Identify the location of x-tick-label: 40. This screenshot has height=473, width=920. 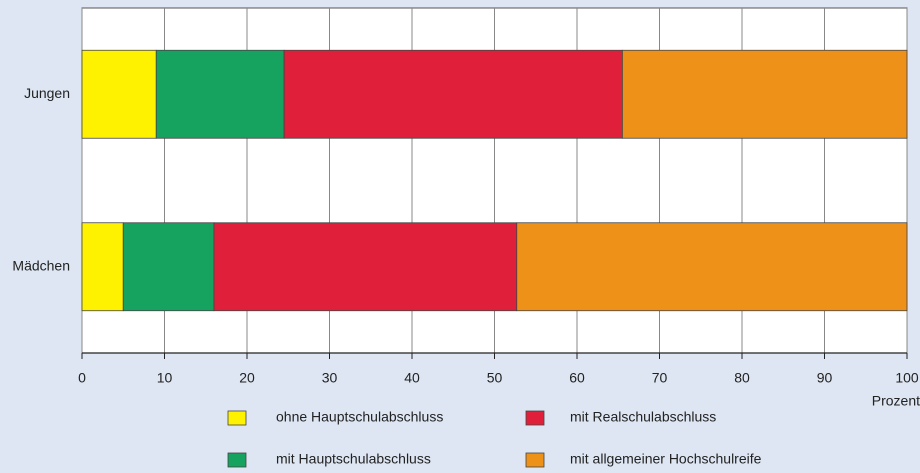
(412, 378).